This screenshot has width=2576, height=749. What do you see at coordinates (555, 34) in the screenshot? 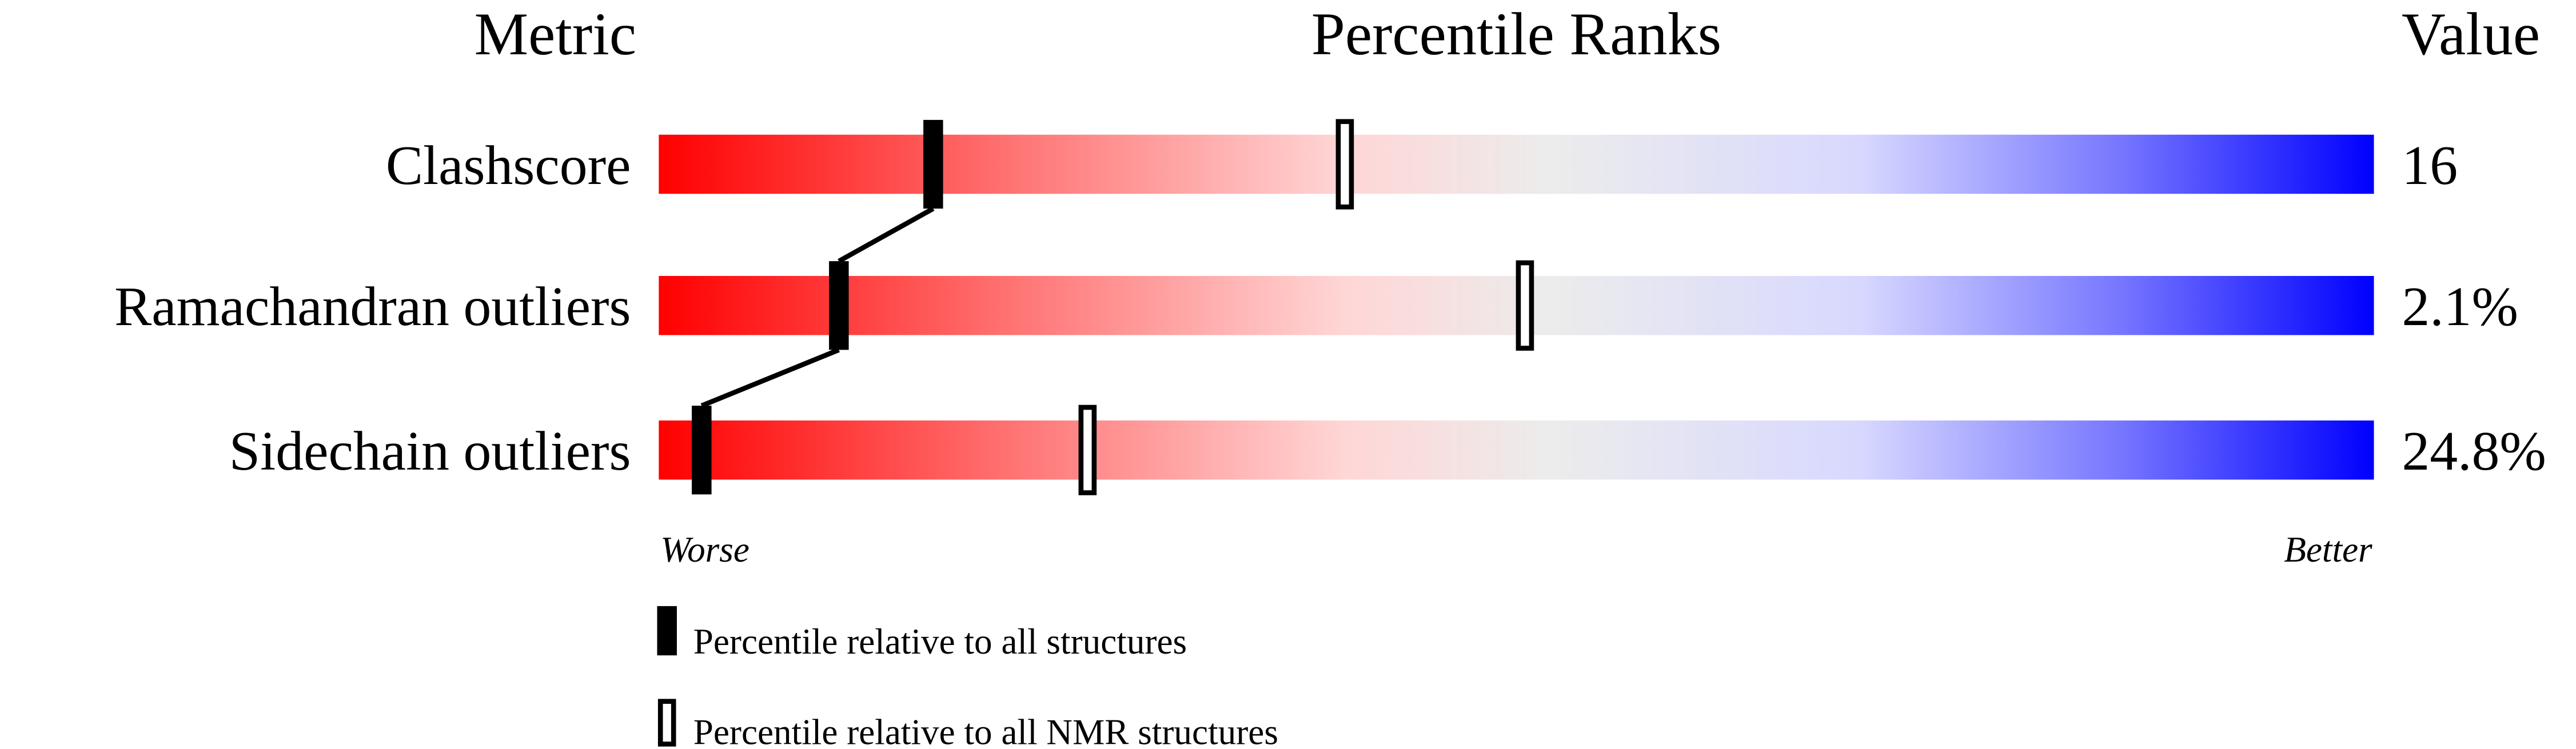
I see `header-metric: Metric` at bounding box center [555, 34].